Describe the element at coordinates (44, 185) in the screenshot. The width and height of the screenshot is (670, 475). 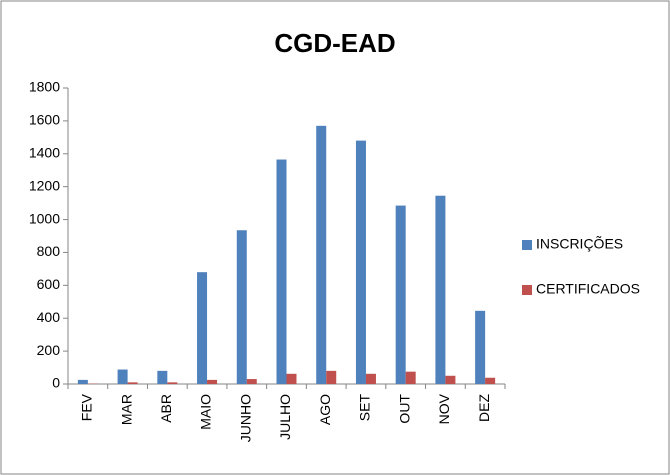
I see `y-tick-label: 1200` at that location.